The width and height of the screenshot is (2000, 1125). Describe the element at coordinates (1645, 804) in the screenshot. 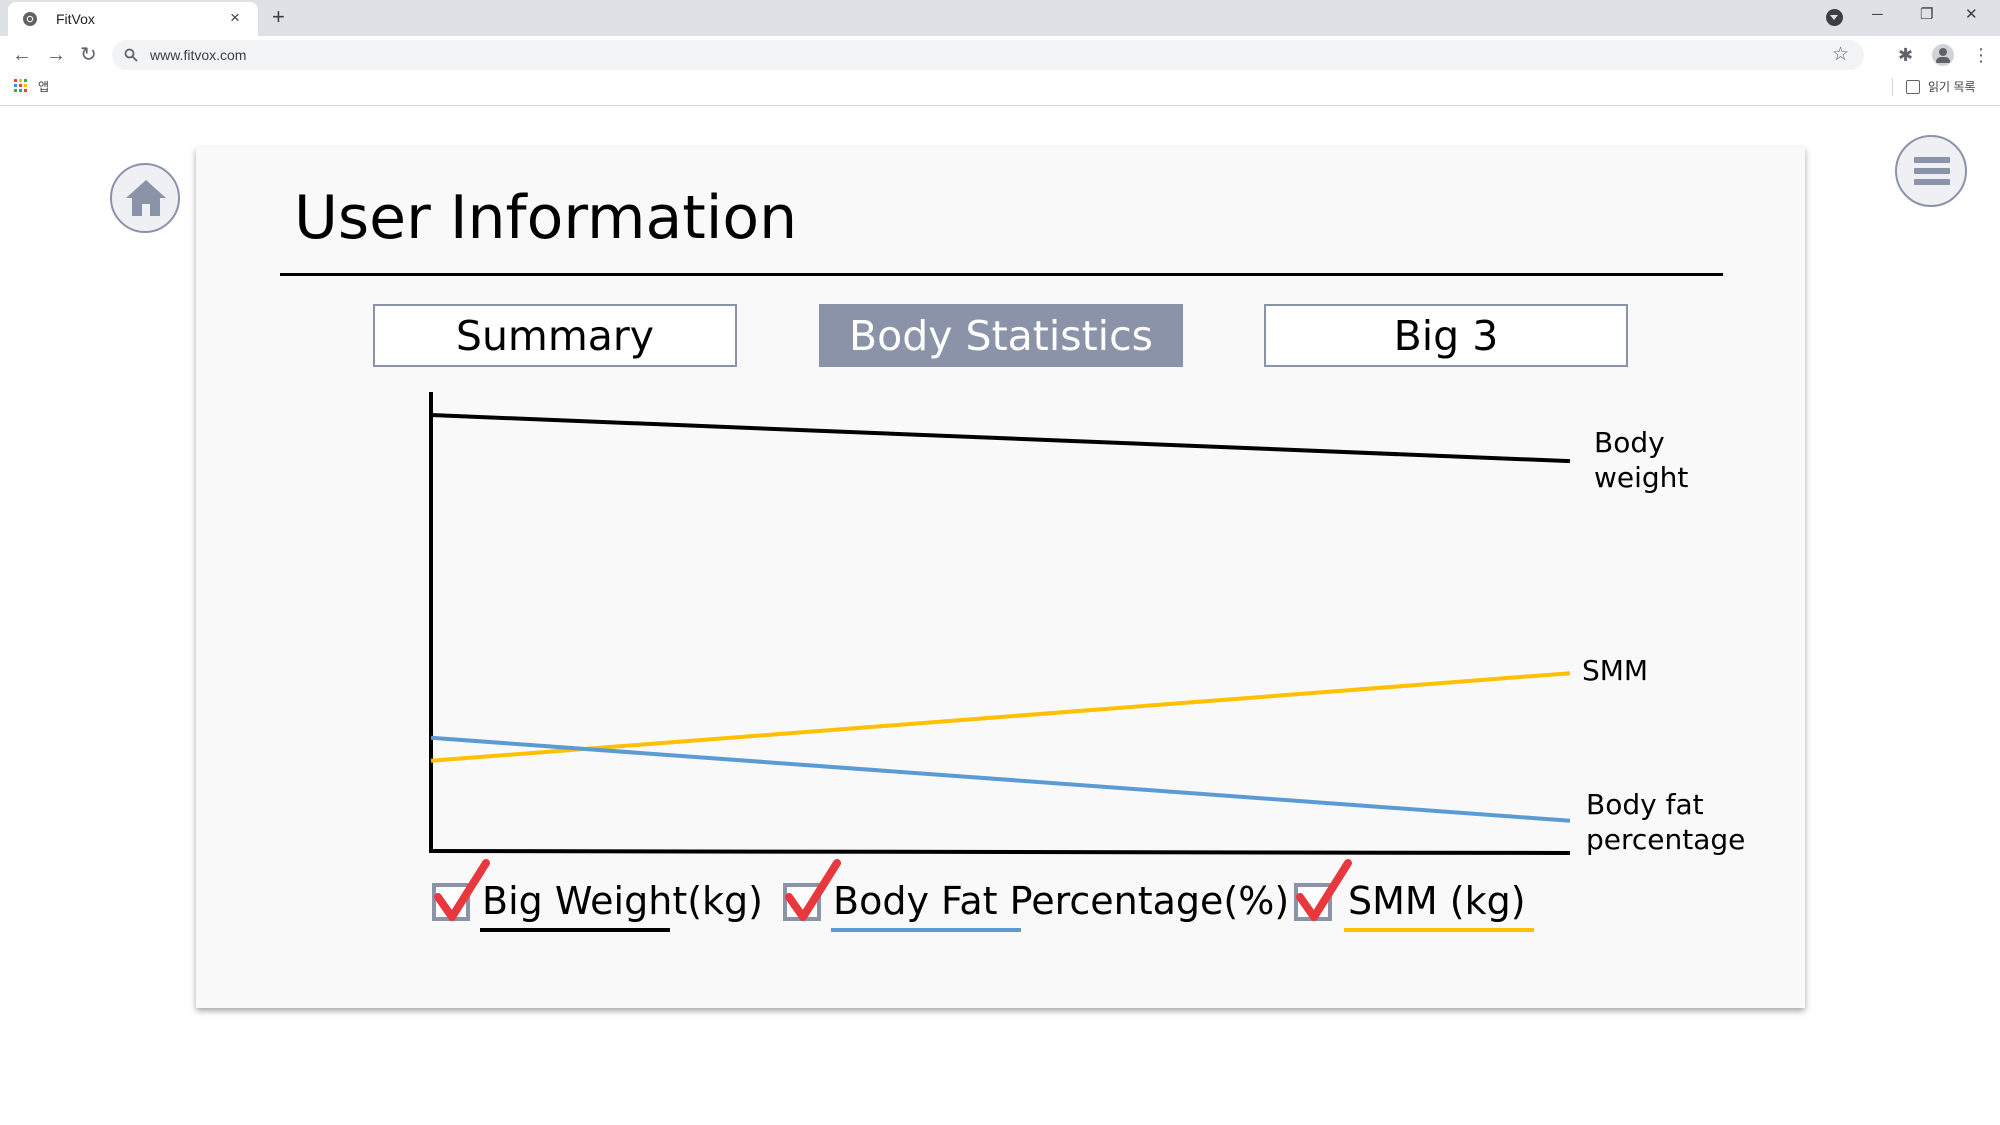

I see `series-label-body-fat: Body fat` at that location.